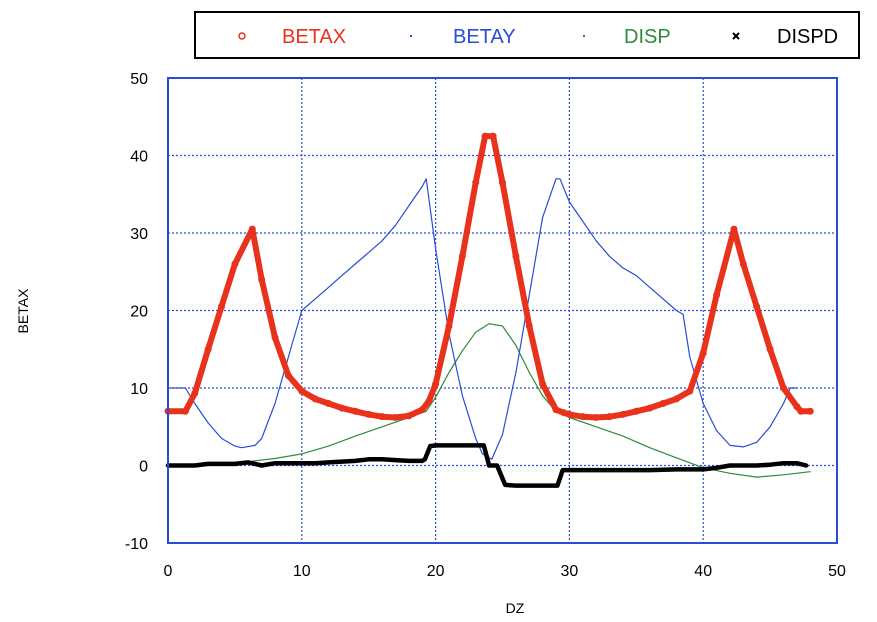 This screenshot has width=877, height=622. I want to click on y-axis-ticks: -10 0 10 20 30 40 50, so click(136, 312).